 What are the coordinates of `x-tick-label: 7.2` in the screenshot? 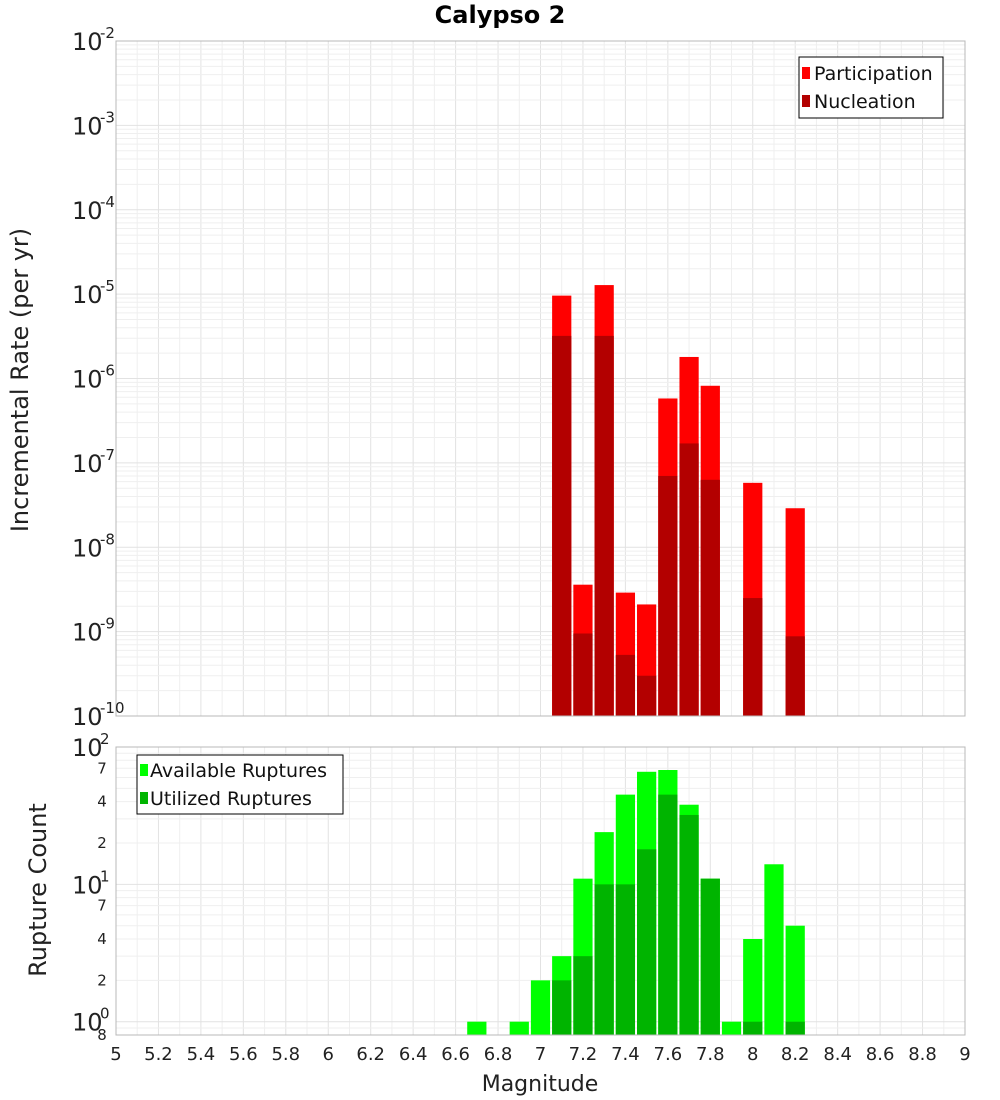 It's located at (583, 1054).